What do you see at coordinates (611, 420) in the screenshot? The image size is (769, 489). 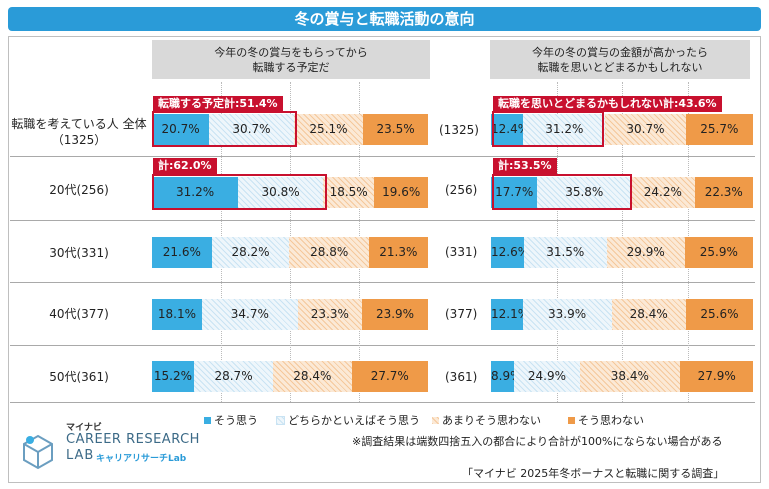 I see `legend-label: そう思わない` at bounding box center [611, 420].